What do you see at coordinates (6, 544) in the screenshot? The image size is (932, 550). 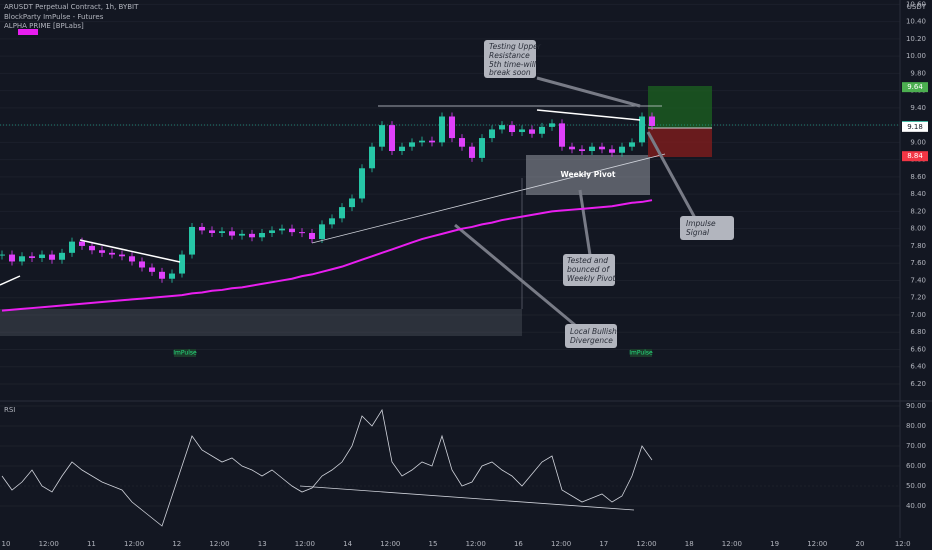 I see `time-label: 10` at bounding box center [6, 544].